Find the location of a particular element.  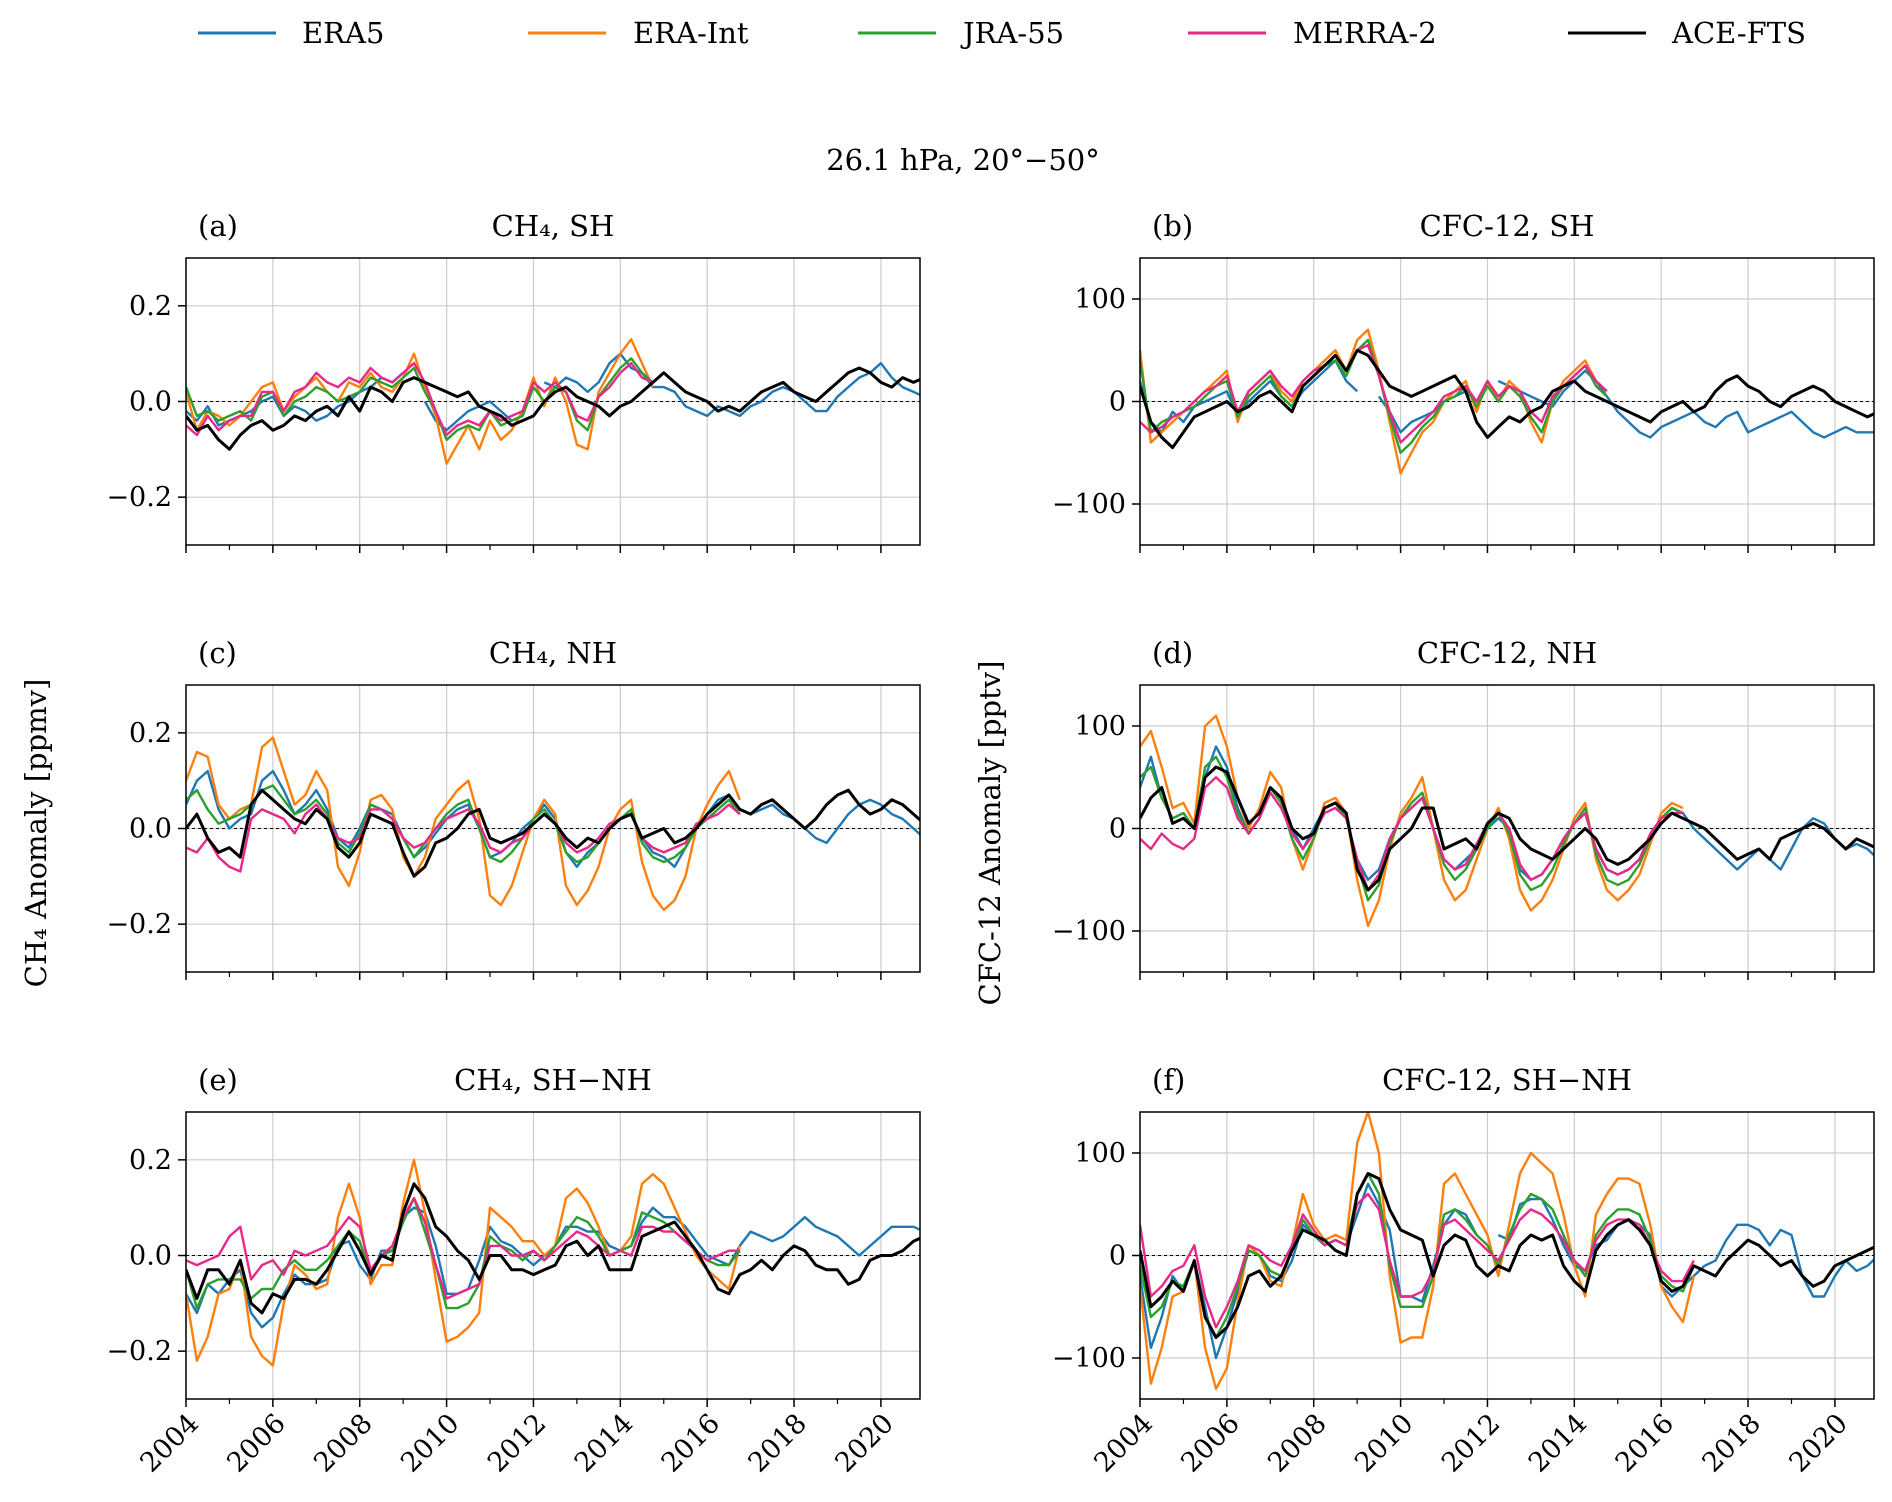

panel-title: CH₄, SH−NH is located at coordinates (553, 1080).